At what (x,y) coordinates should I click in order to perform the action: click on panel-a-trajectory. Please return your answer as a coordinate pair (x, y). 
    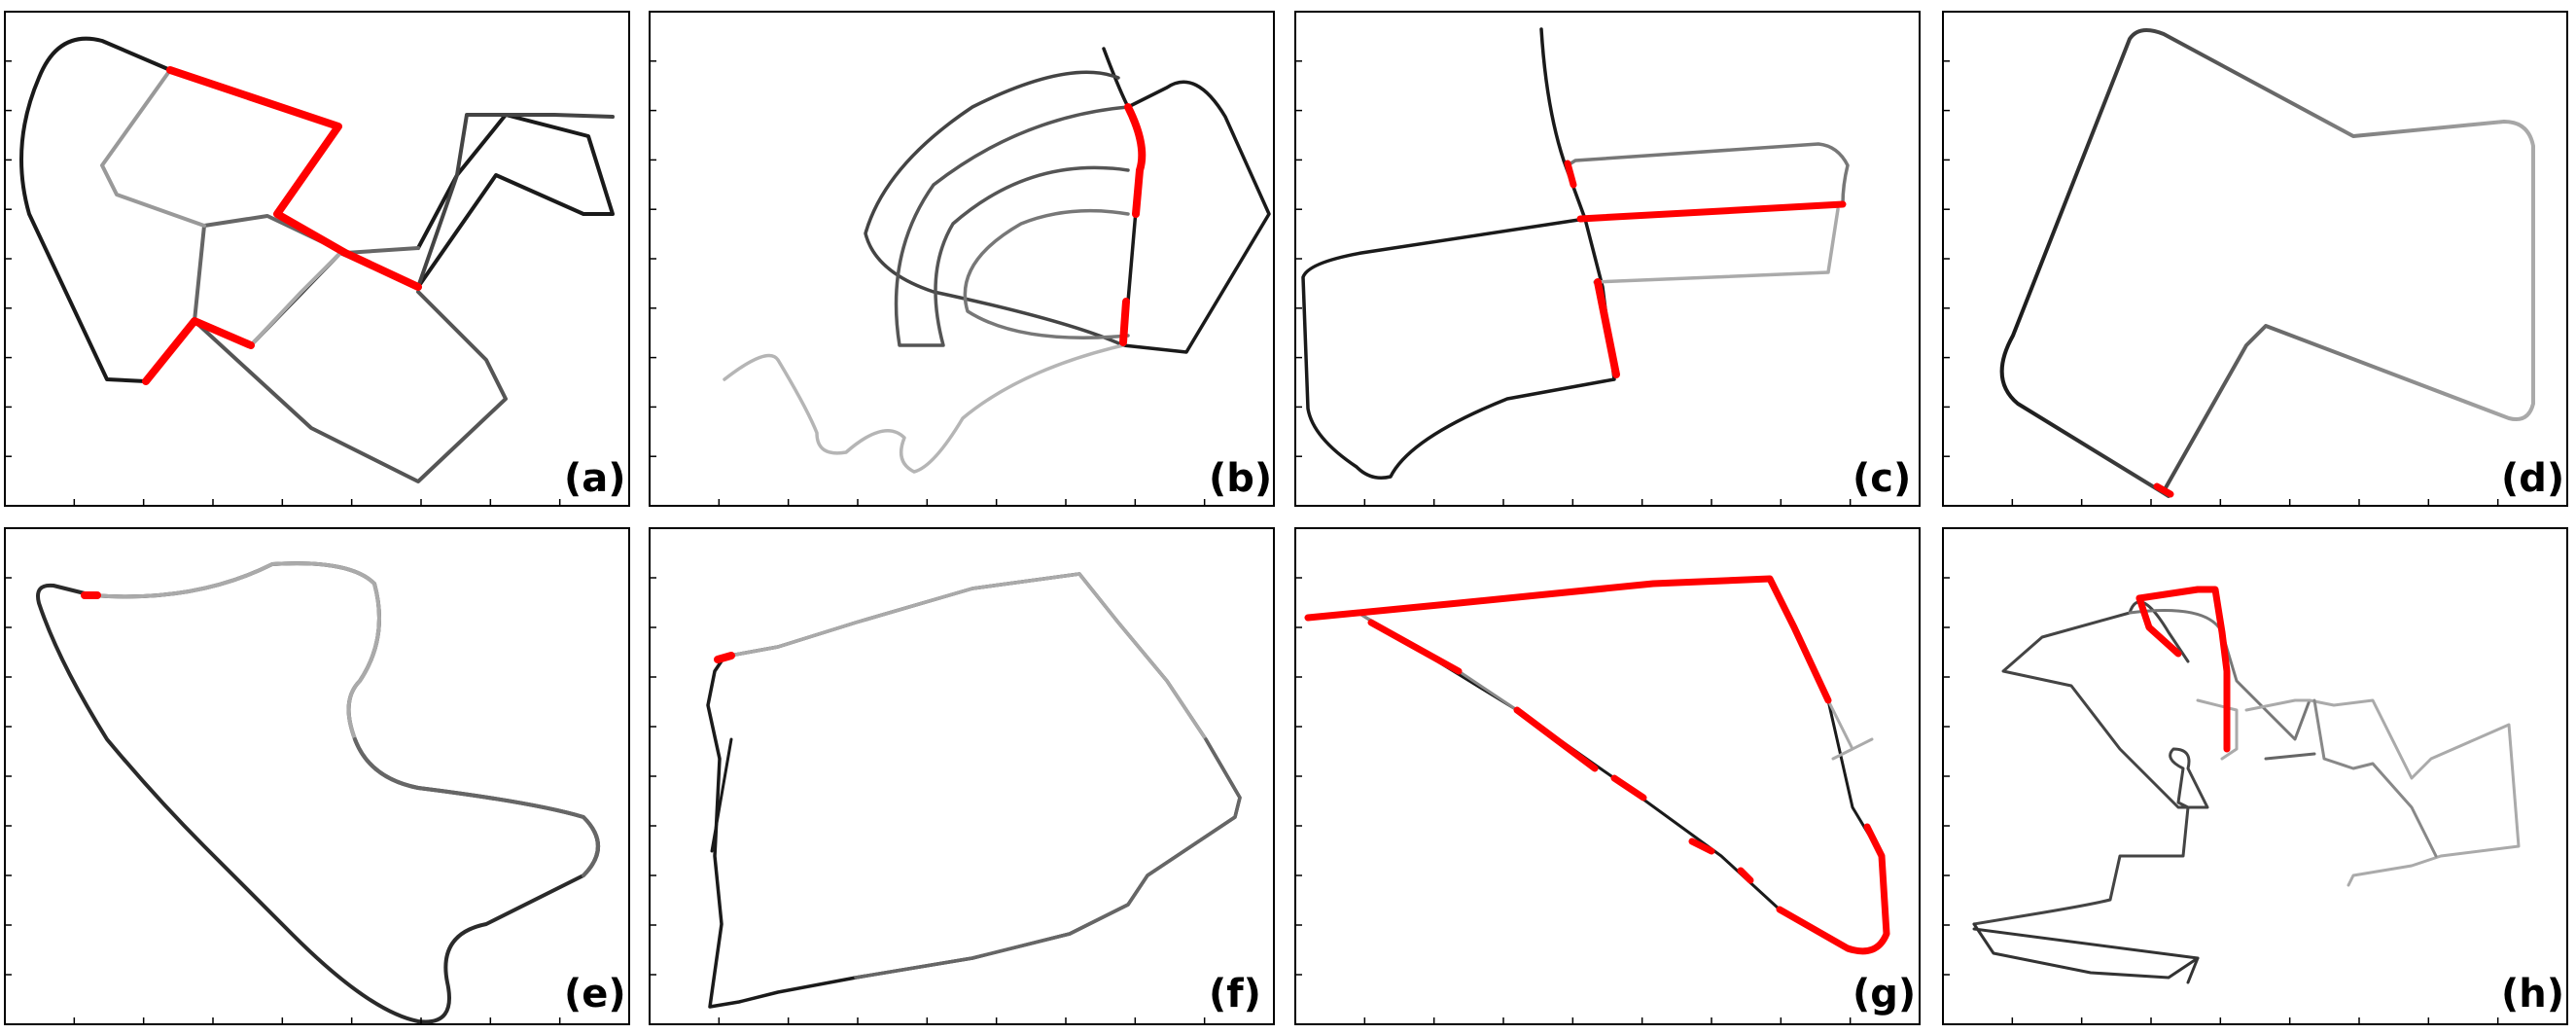
    Looking at the image, I should click on (317, 259).